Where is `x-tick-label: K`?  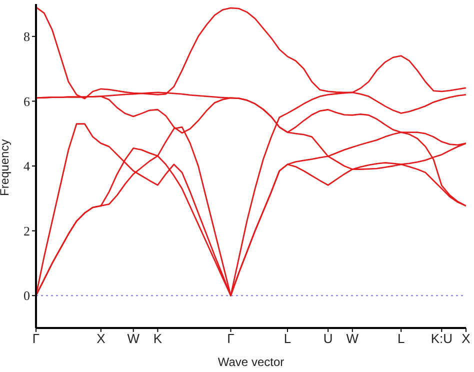 x-tick-label: K is located at coordinates (157, 338).